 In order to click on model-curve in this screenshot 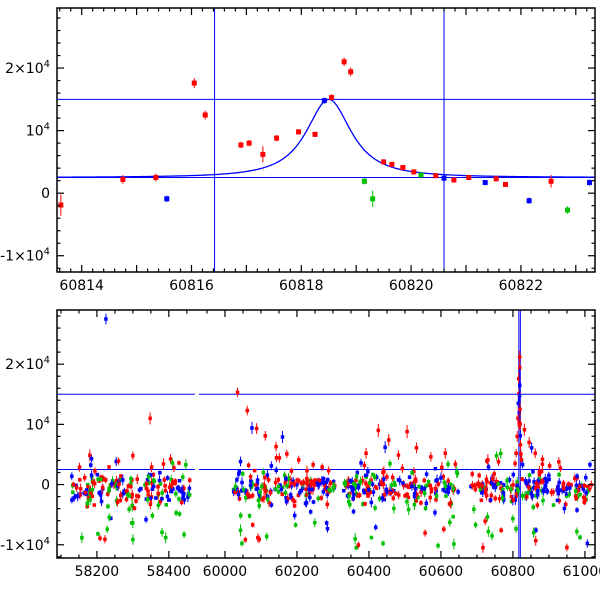, I will do `click(326, 138)`.